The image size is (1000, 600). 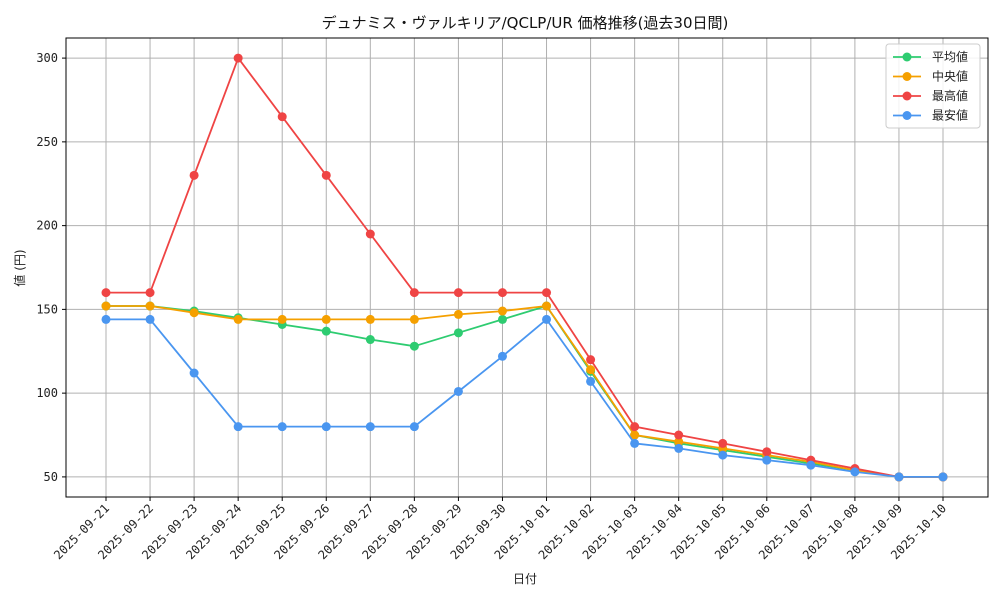 I want to click on chart-title: デュナミス・ヴァルキリア/QCLP/UR 価格推移(過去30日間), so click(x=525, y=23).